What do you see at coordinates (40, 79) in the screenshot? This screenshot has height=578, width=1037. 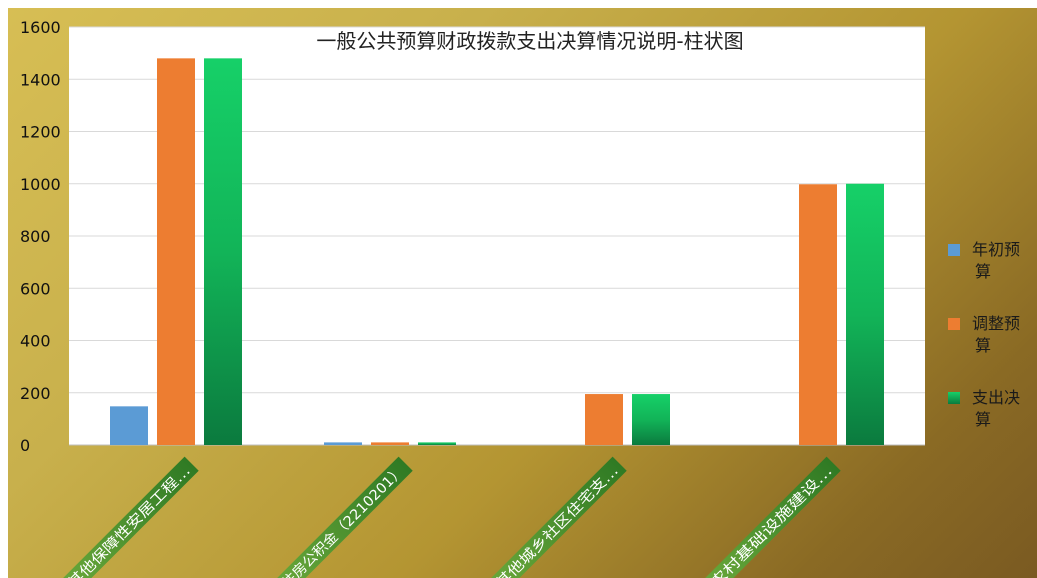 I see `y-tick-label: 1400` at bounding box center [40, 79].